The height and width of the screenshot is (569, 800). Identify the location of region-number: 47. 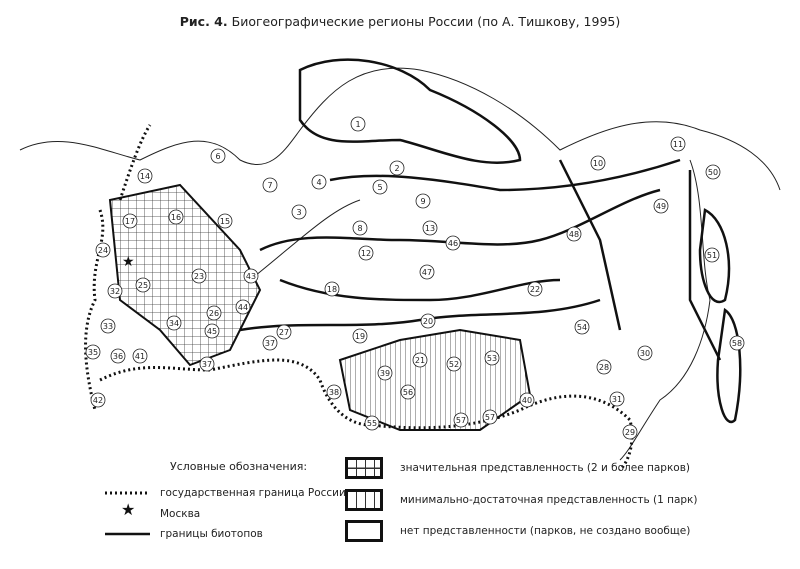
(427, 272).